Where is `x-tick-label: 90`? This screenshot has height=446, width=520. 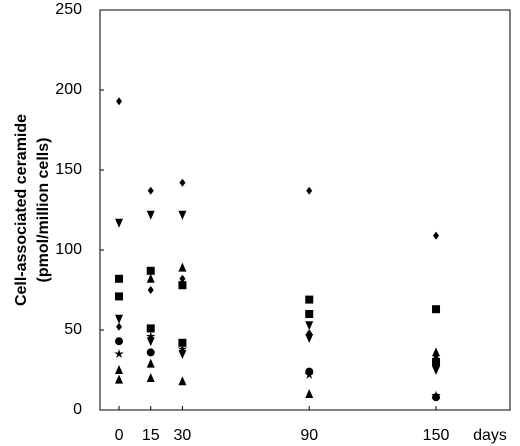
x-tick-label: 90 is located at coordinates (309, 435).